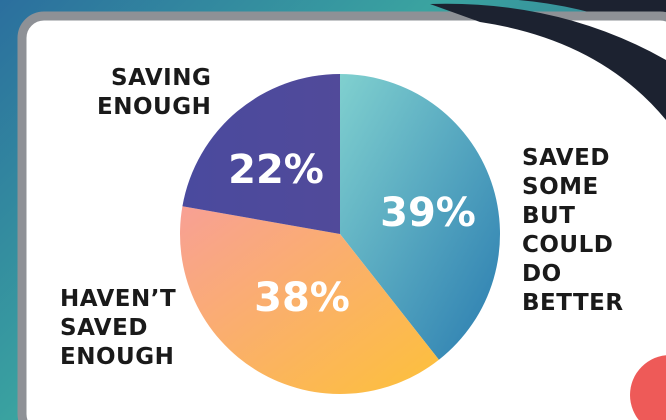 The image size is (666, 420). What do you see at coordinates (428, 213) in the screenshot?
I see `value-label: 39%` at bounding box center [428, 213].